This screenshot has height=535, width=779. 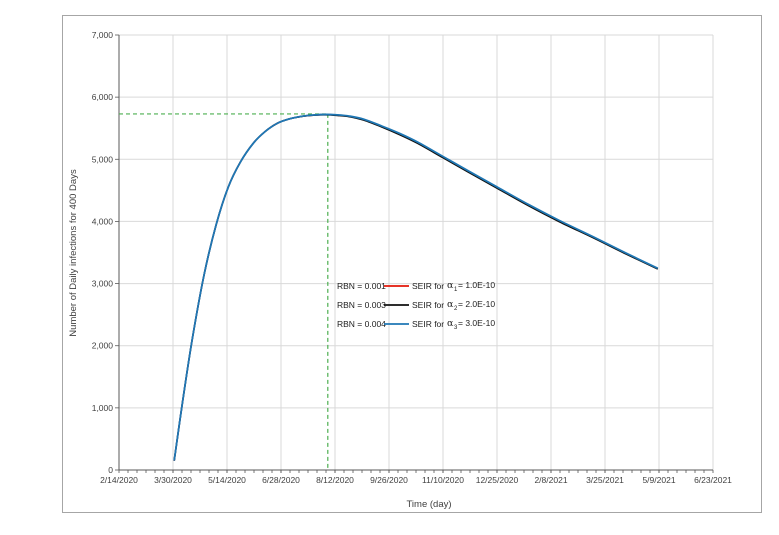 What do you see at coordinates (476, 323) in the screenshot?
I see `legend-alpha-value: = 3.0E-10` at bounding box center [476, 323].